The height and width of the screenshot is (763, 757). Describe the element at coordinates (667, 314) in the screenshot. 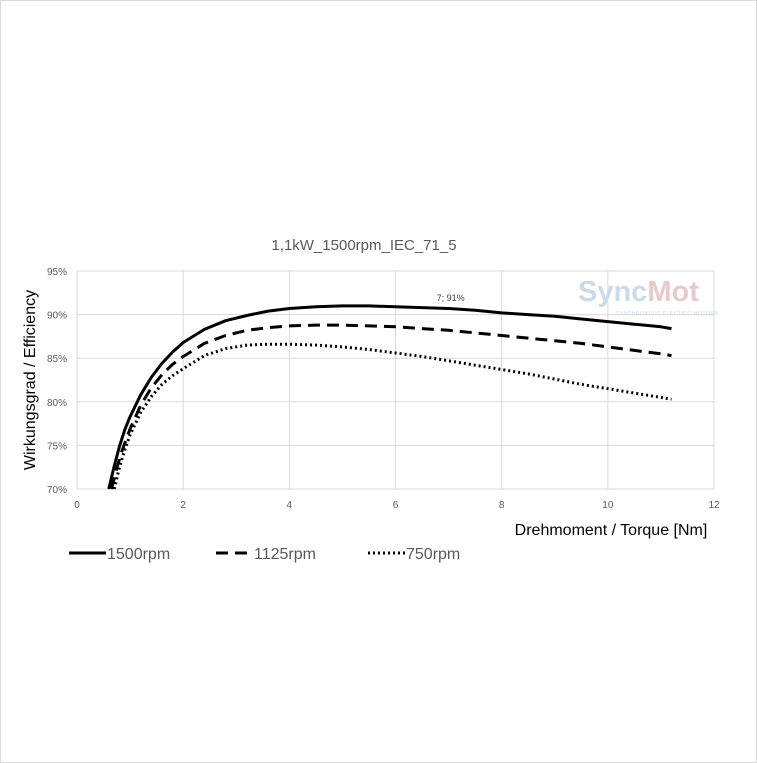

I see `watermark-tagline: SYNCHRONOUS ELECTRIC MOTORS` at that location.